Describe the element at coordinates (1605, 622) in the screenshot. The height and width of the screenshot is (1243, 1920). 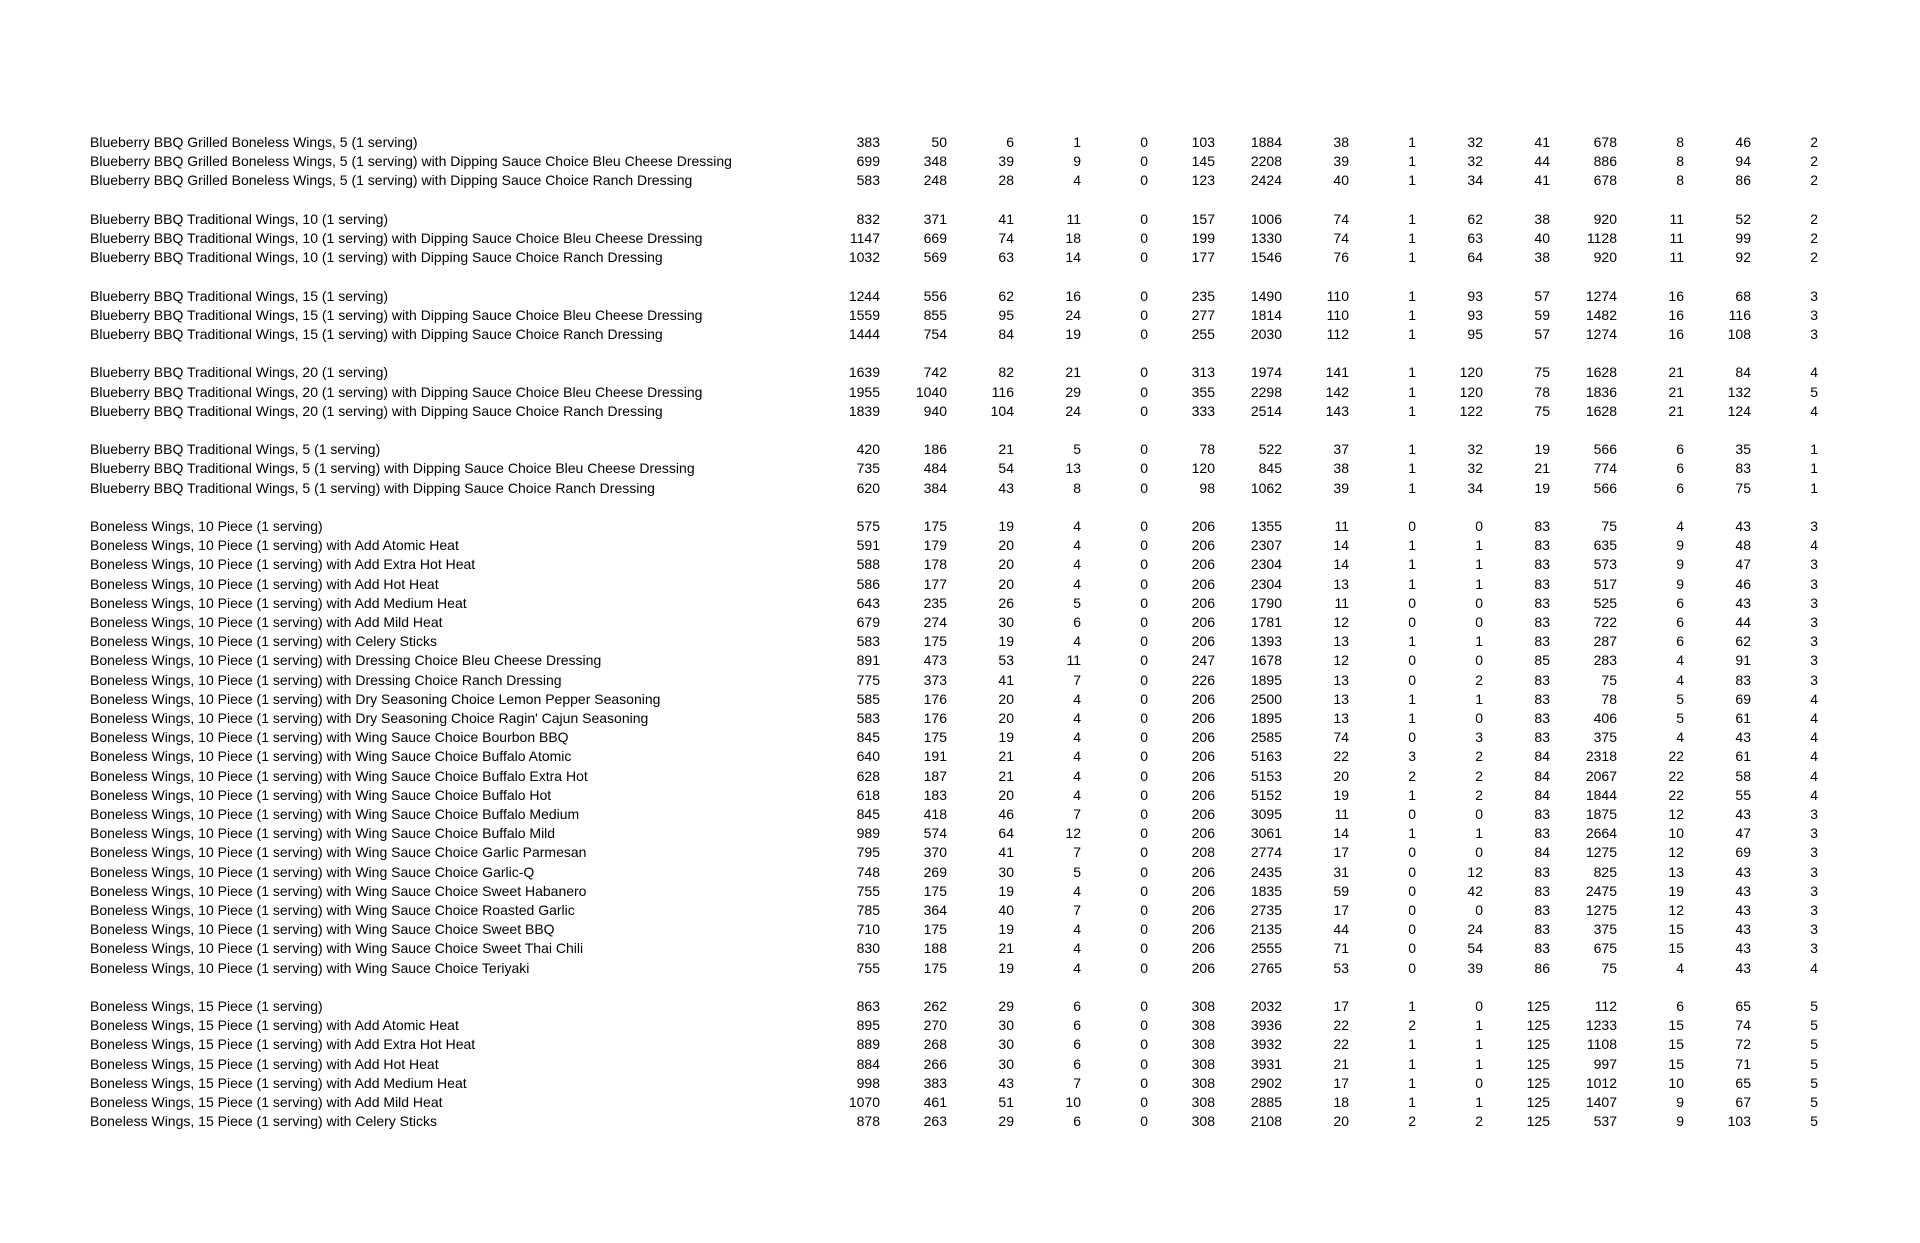
I see `value-cell: 722` at that location.